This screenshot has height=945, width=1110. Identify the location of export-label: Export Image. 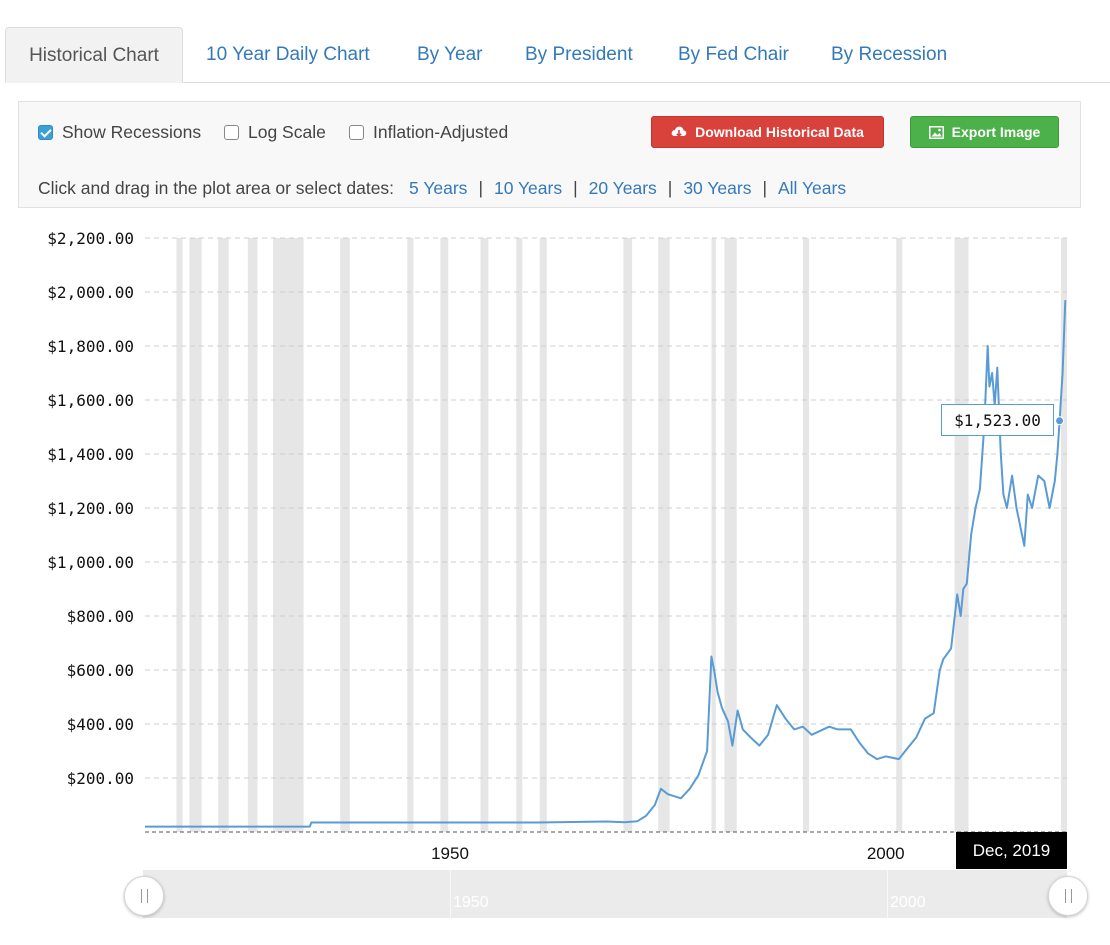
(996, 132).